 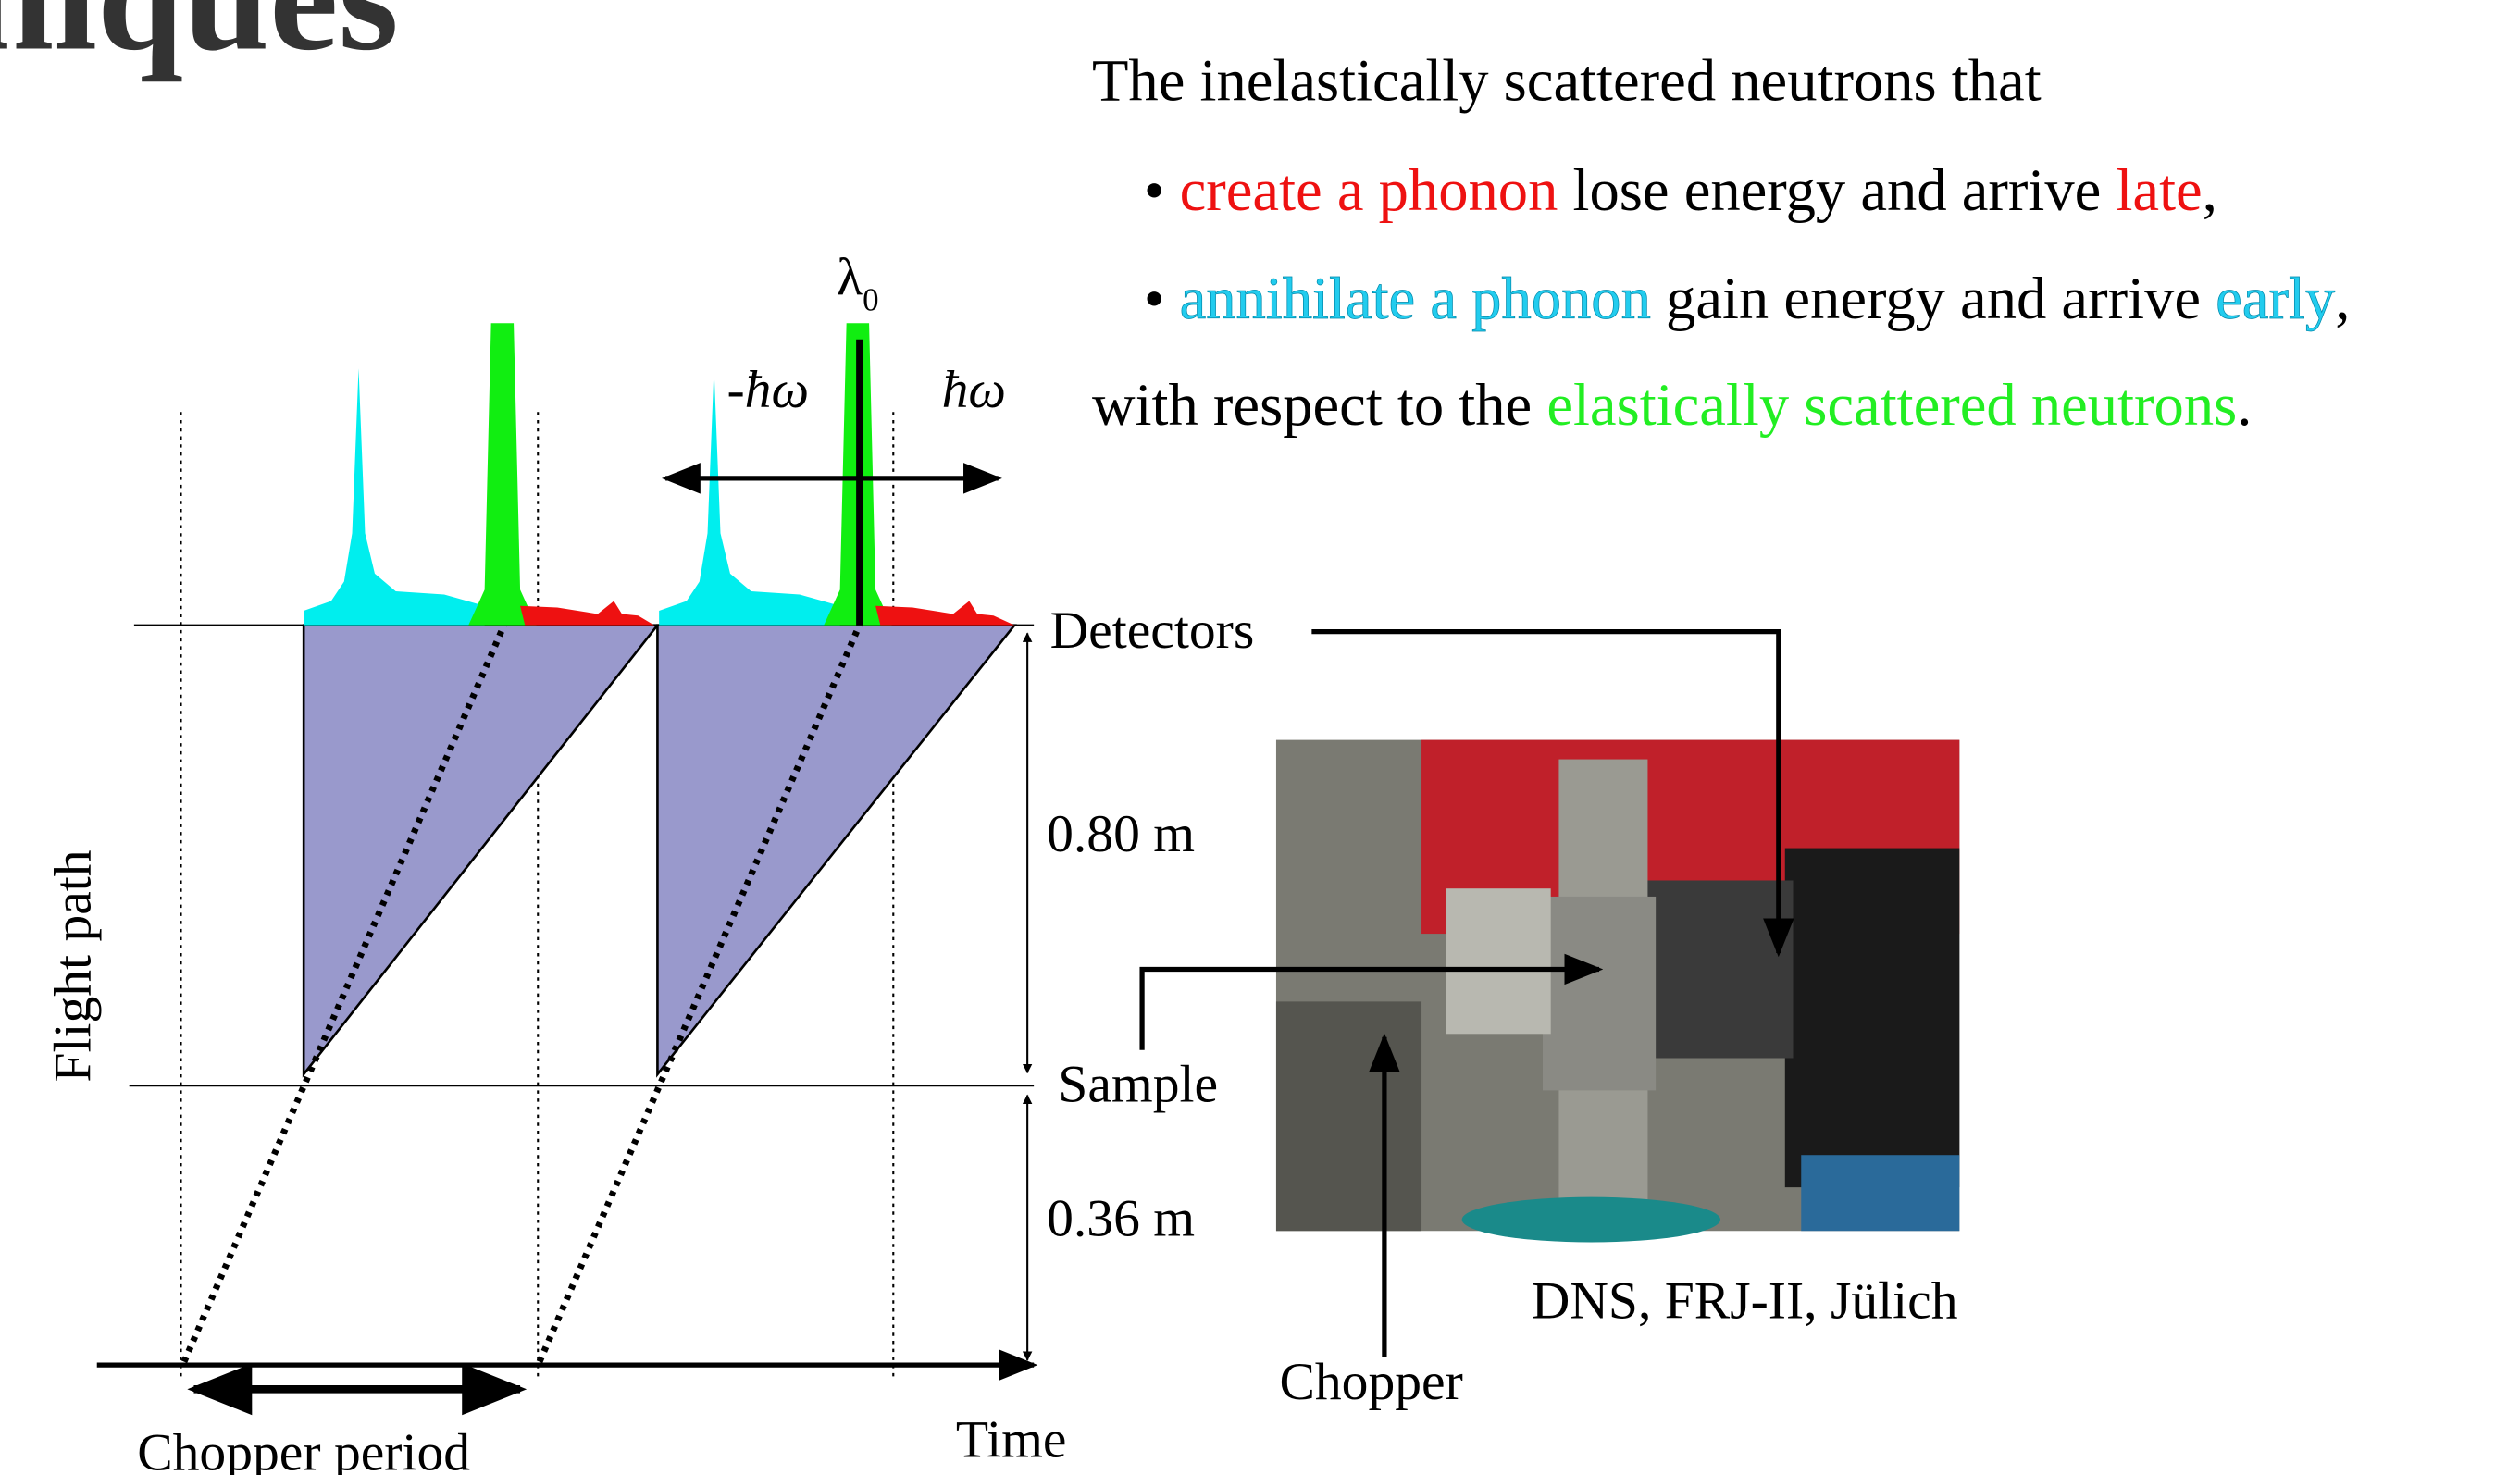 What do you see at coordinates (1121, 1218) in the screenshot?
I see `distance-label: 0.36 m` at bounding box center [1121, 1218].